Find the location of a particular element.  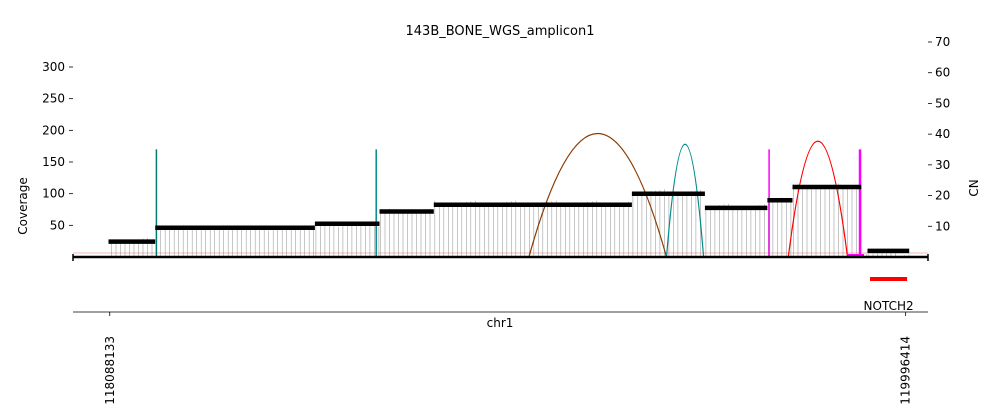

y-axis-left-title: Coverage is located at coordinates (23, 206).